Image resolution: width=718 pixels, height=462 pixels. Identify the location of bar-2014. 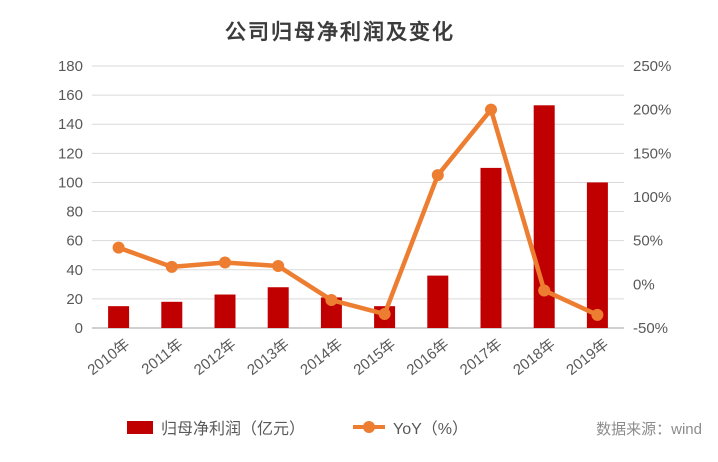
(331, 312).